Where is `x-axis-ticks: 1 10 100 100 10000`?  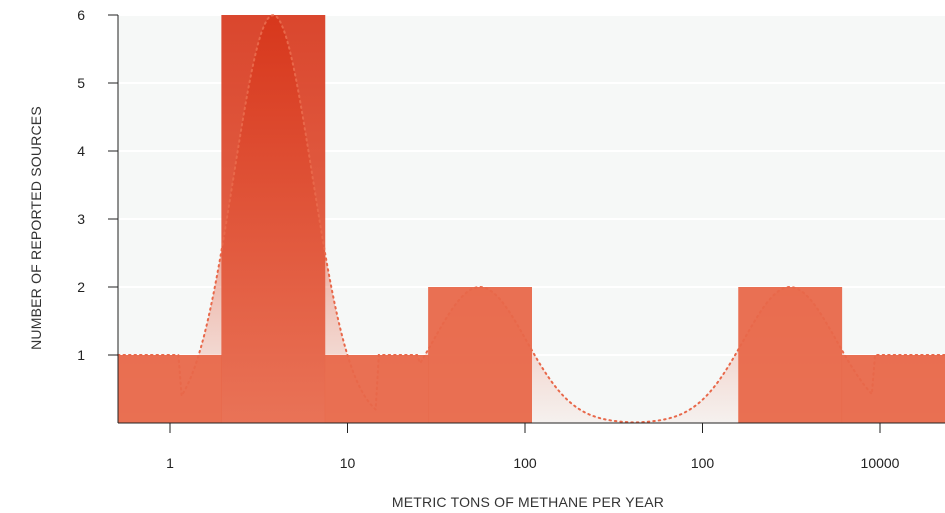
x-axis-ticks: 1 10 100 100 10000 is located at coordinates (533, 447).